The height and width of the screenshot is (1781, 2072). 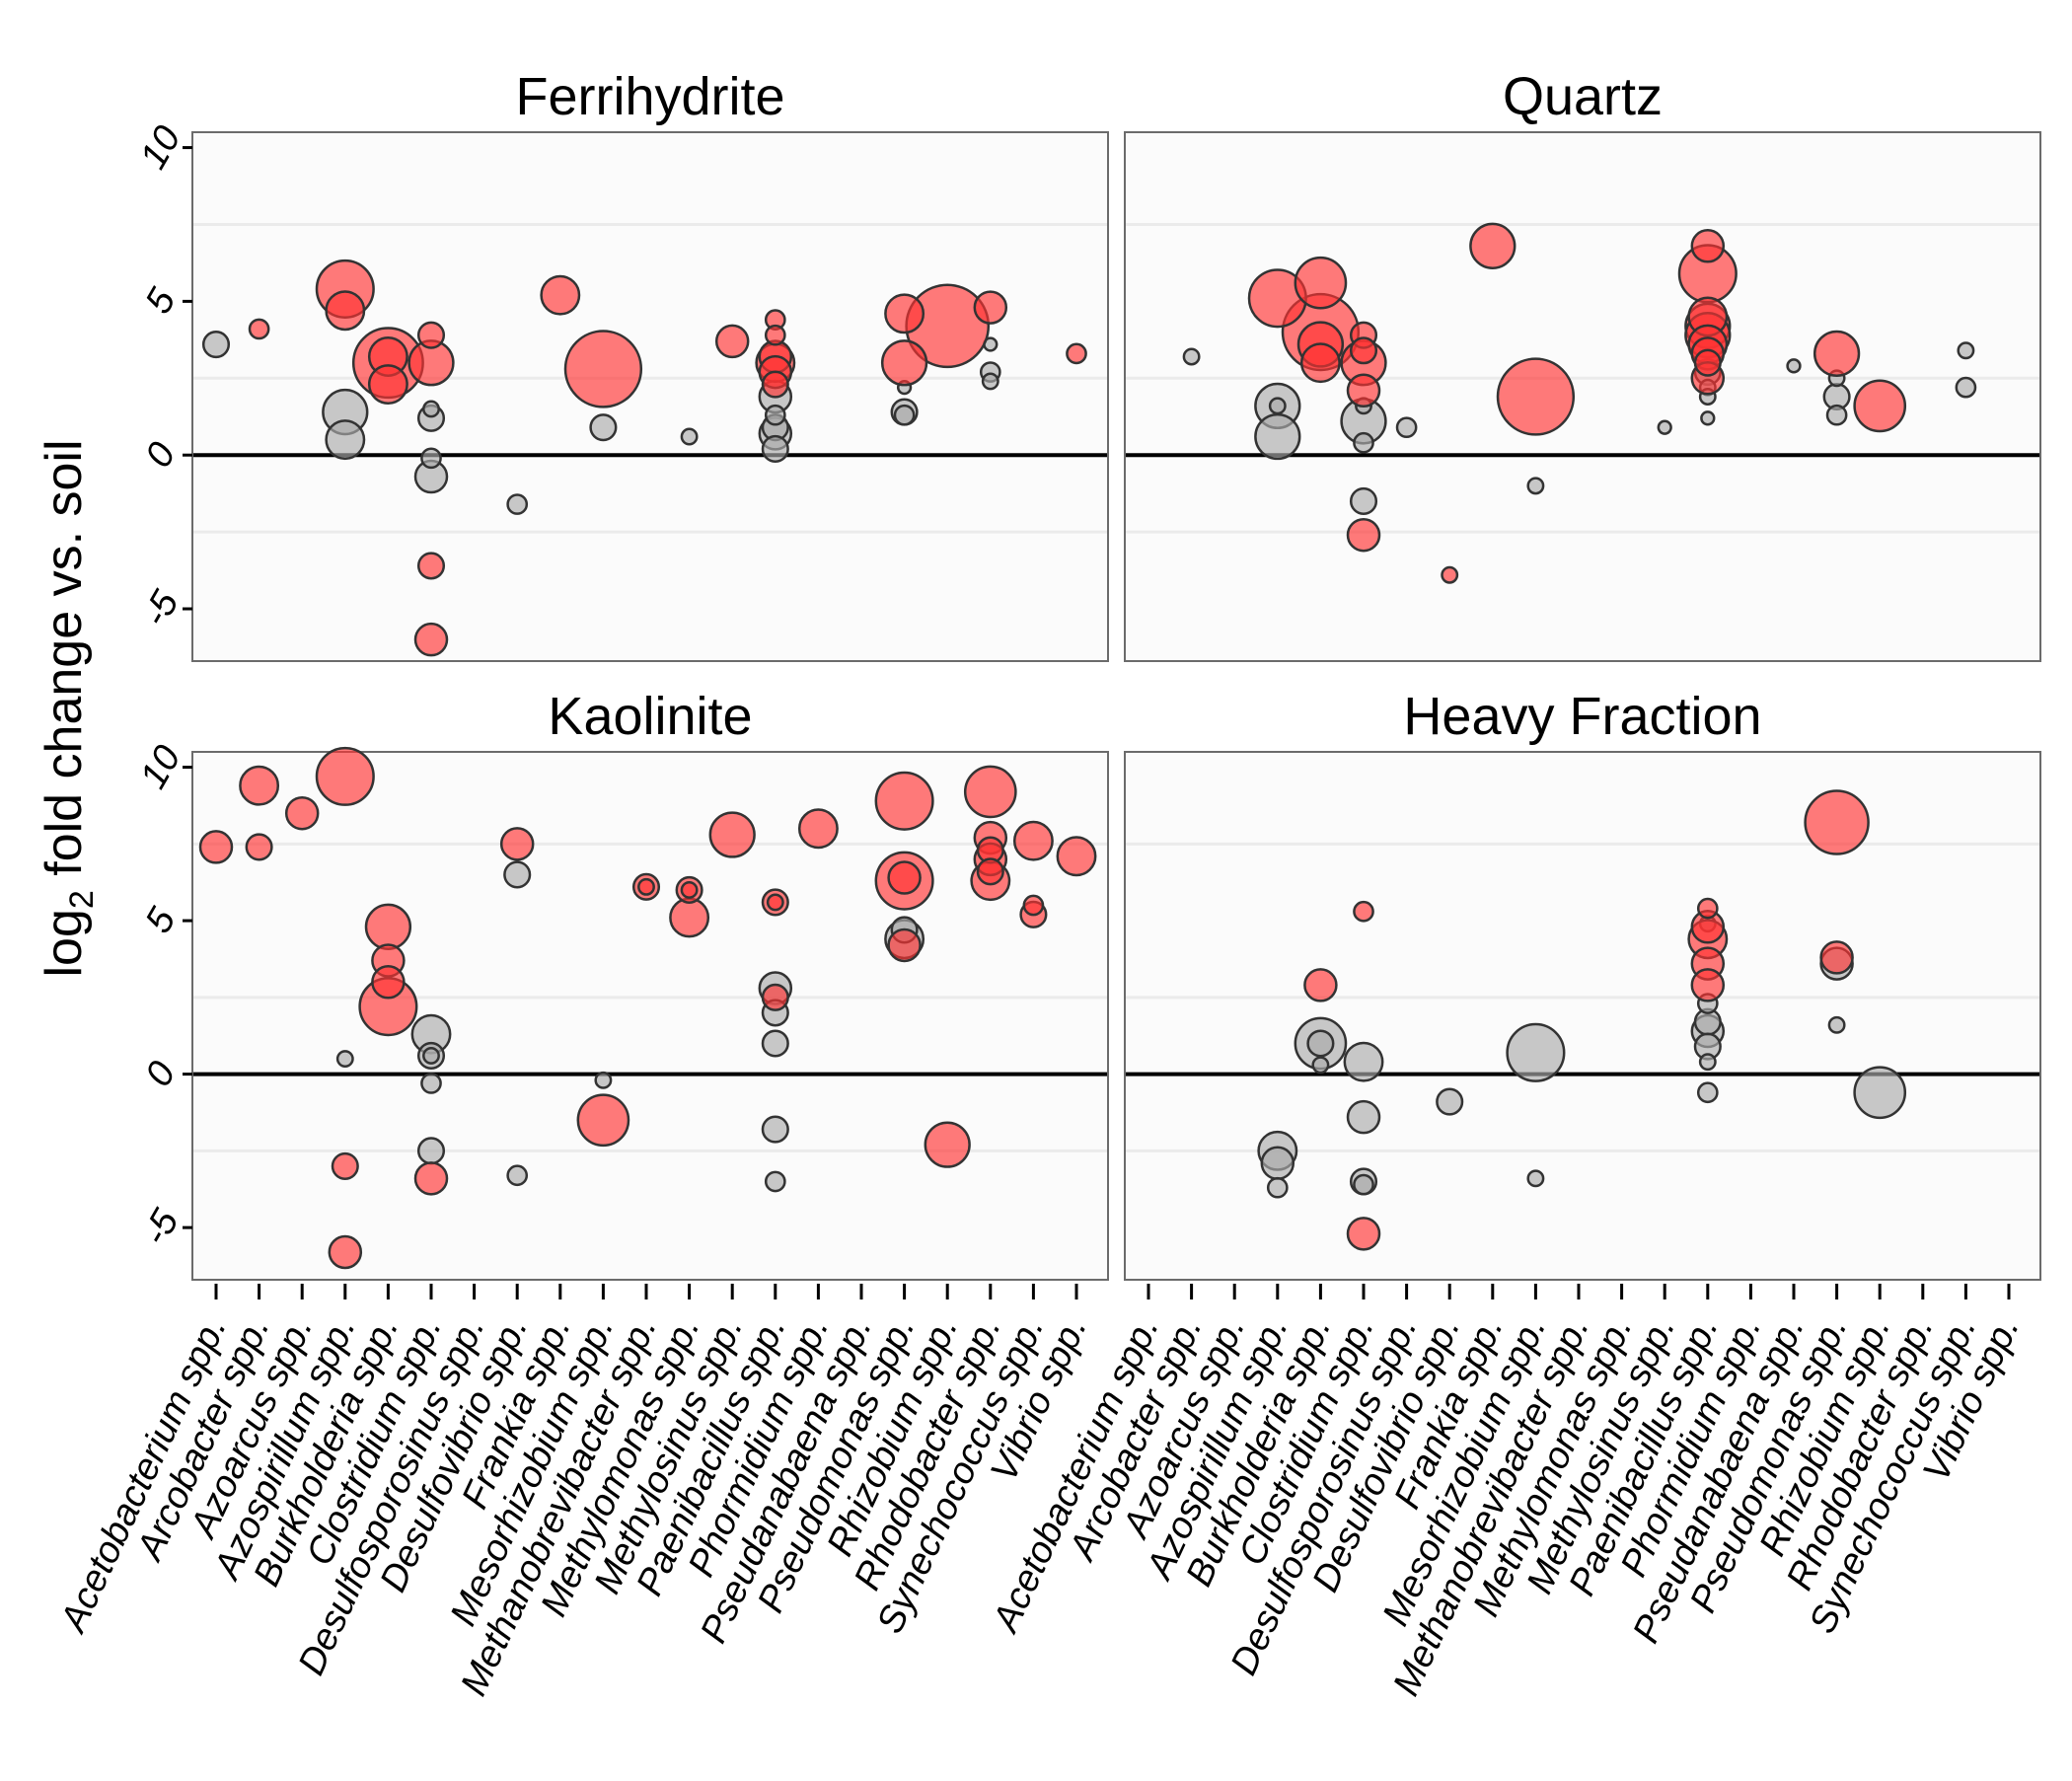 I want to click on panel-kaolinite: Kaolinite, so click(x=650, y=984).